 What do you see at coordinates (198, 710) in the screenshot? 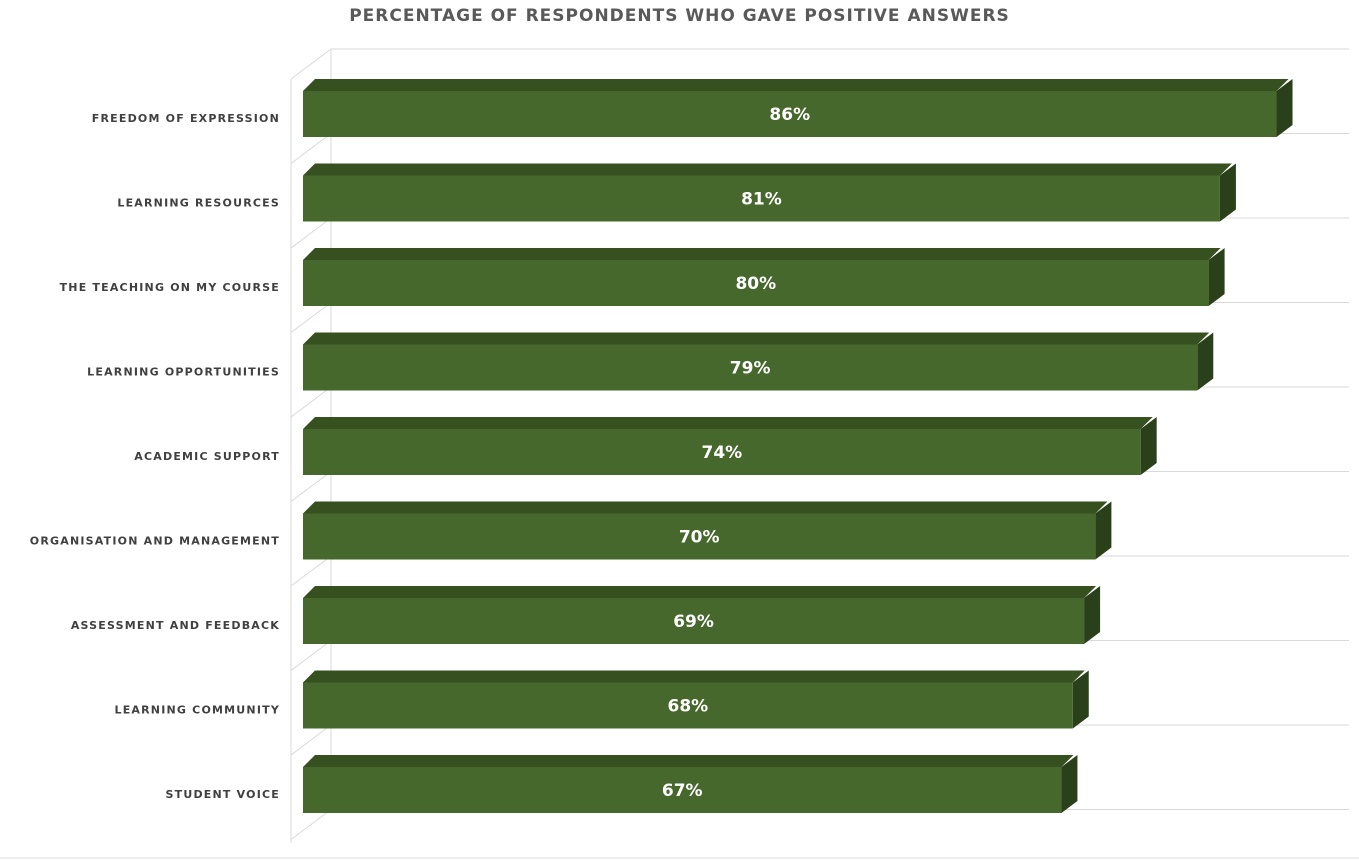
I see `category-label: LEARNING COMMUNITY` at bounding box center [198, 710].